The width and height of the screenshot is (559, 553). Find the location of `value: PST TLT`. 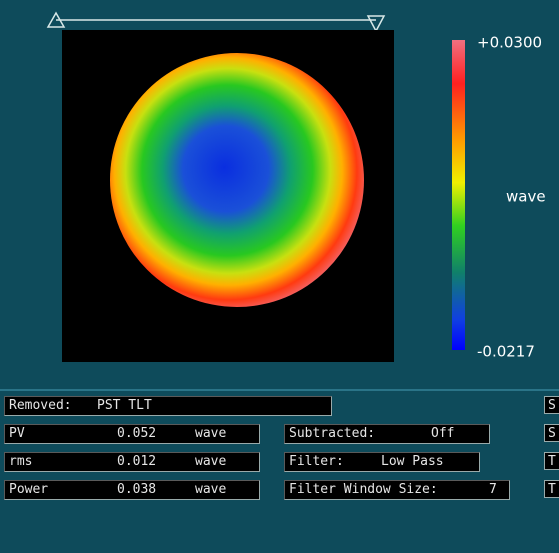

value: PST TLT is located at coordinates (124, 405).